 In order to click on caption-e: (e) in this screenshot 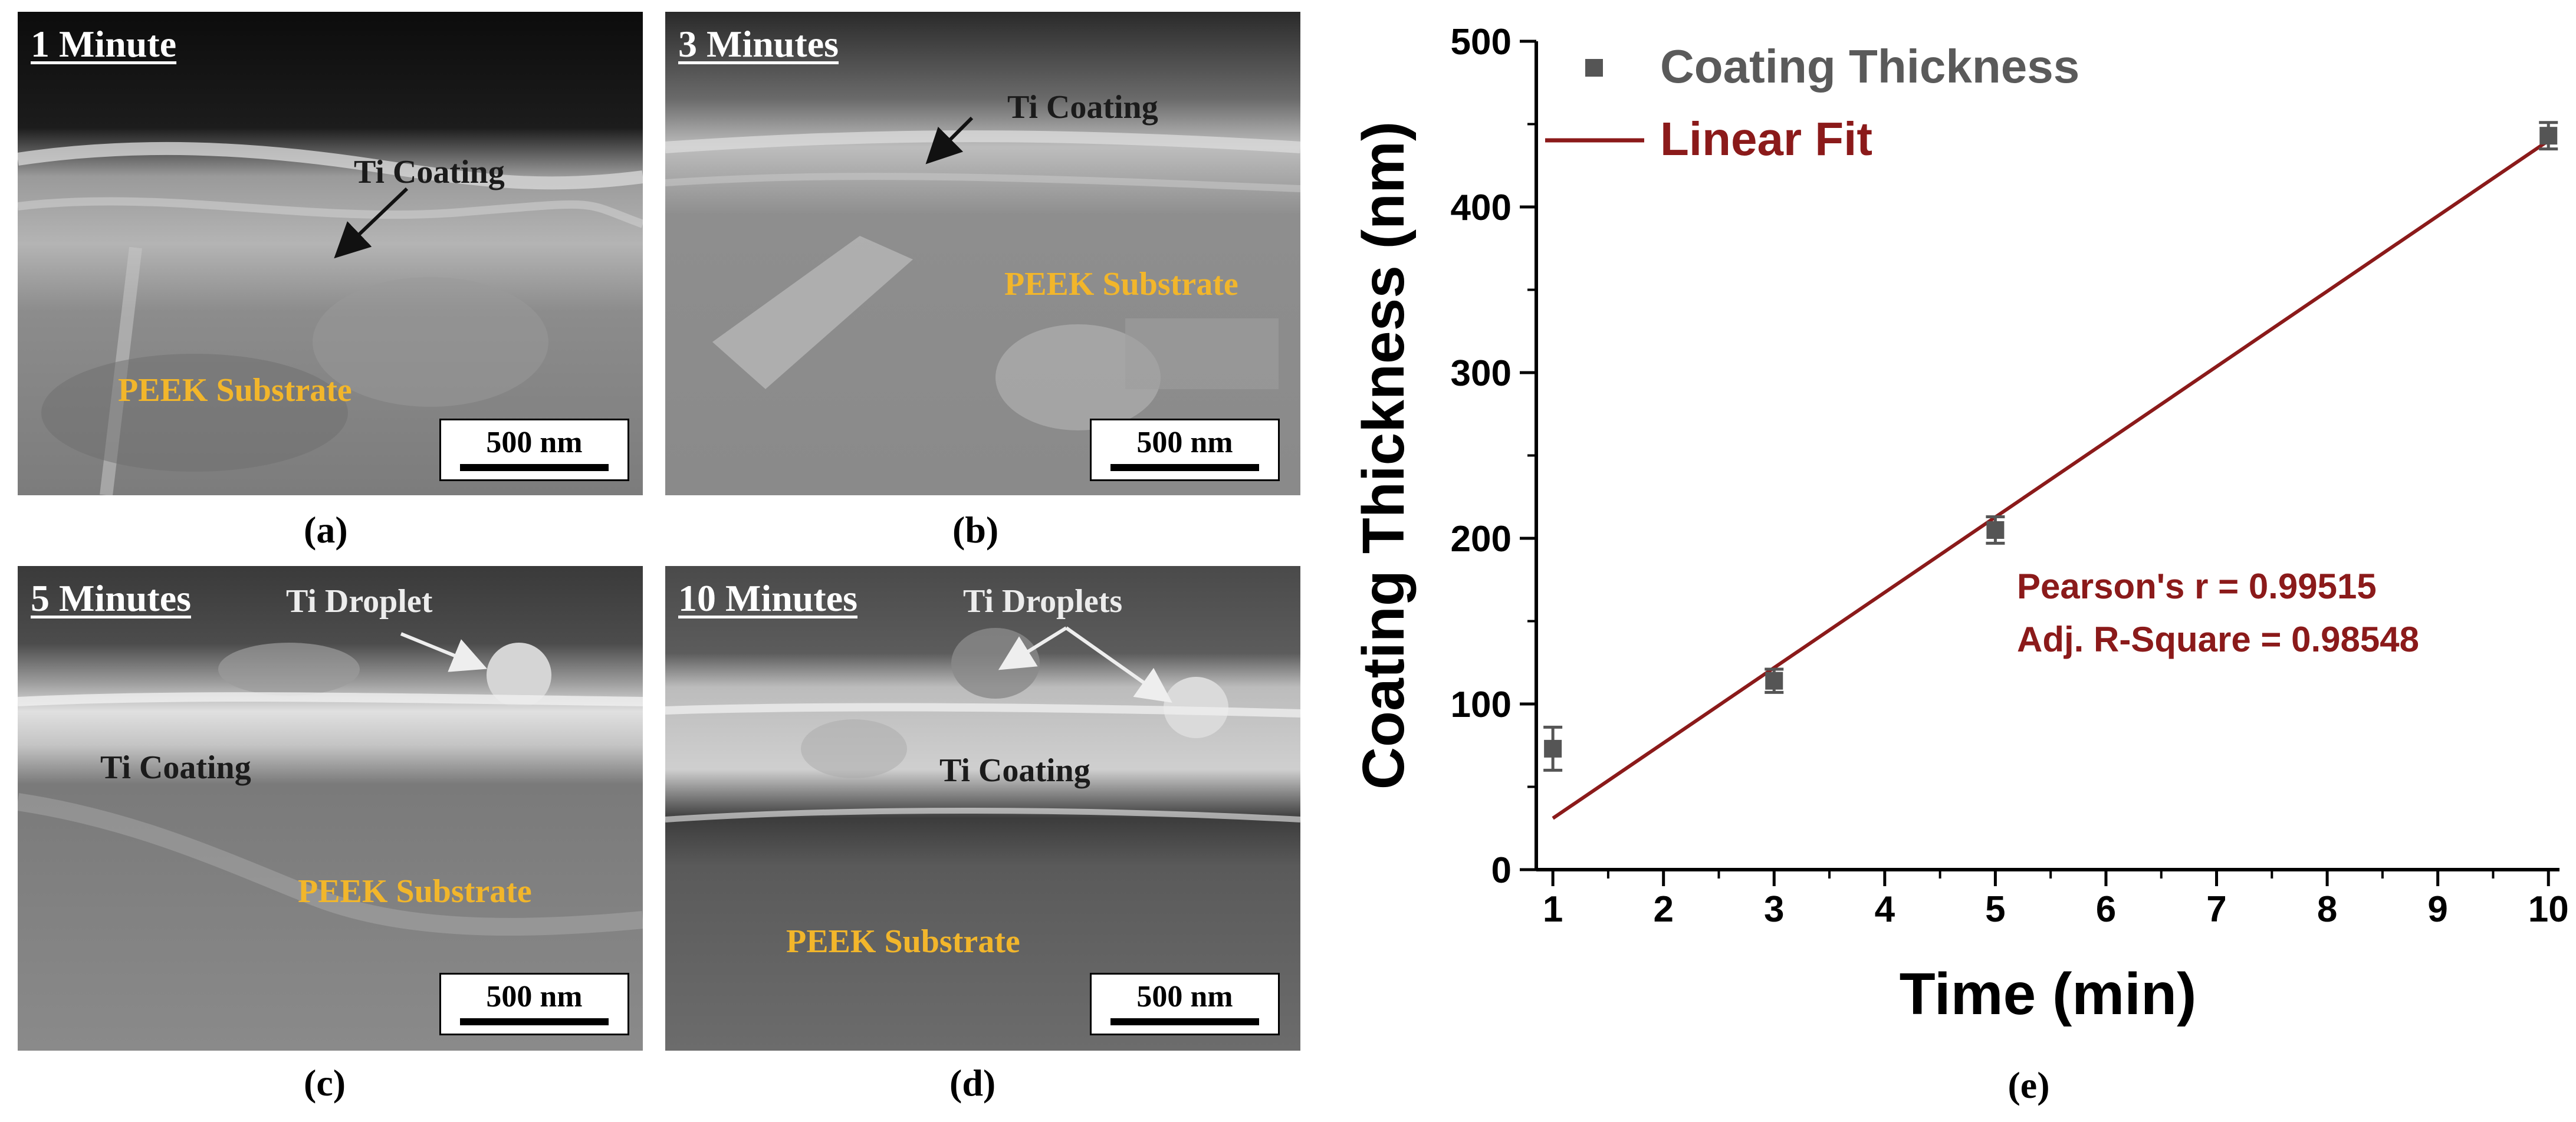, I will do `click(2028, 1085)`.